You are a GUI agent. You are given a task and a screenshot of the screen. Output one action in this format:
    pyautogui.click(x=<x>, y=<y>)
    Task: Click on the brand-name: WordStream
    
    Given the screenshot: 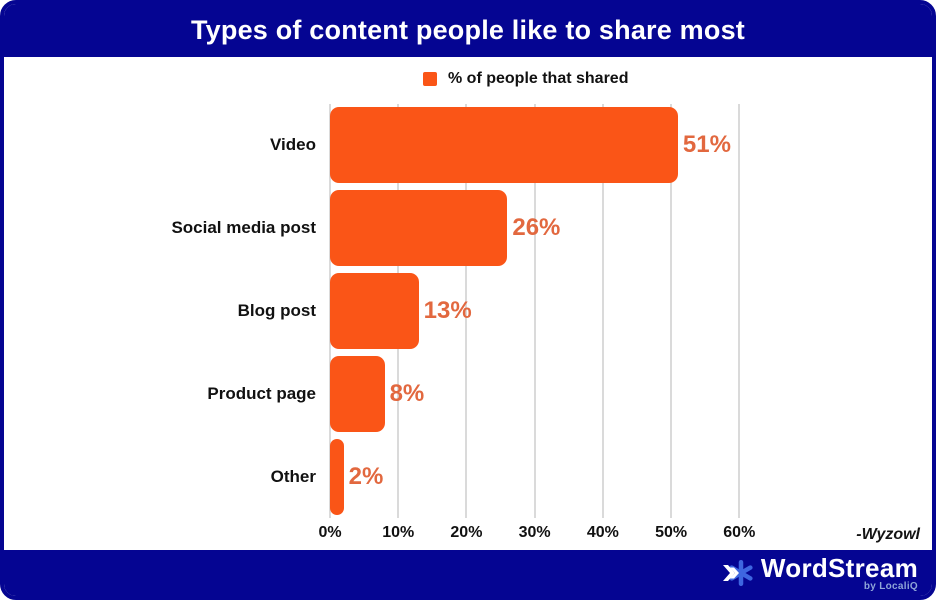 What is the action you would take?
    pyautogui.click(x=839, y=567)
    